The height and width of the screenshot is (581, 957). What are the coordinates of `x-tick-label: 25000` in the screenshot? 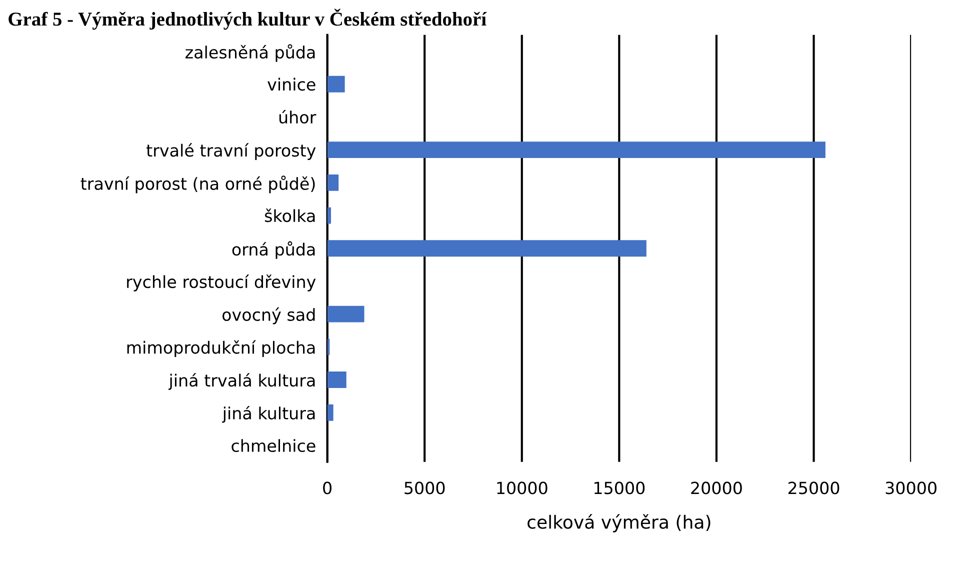 It's located at (814, 488).